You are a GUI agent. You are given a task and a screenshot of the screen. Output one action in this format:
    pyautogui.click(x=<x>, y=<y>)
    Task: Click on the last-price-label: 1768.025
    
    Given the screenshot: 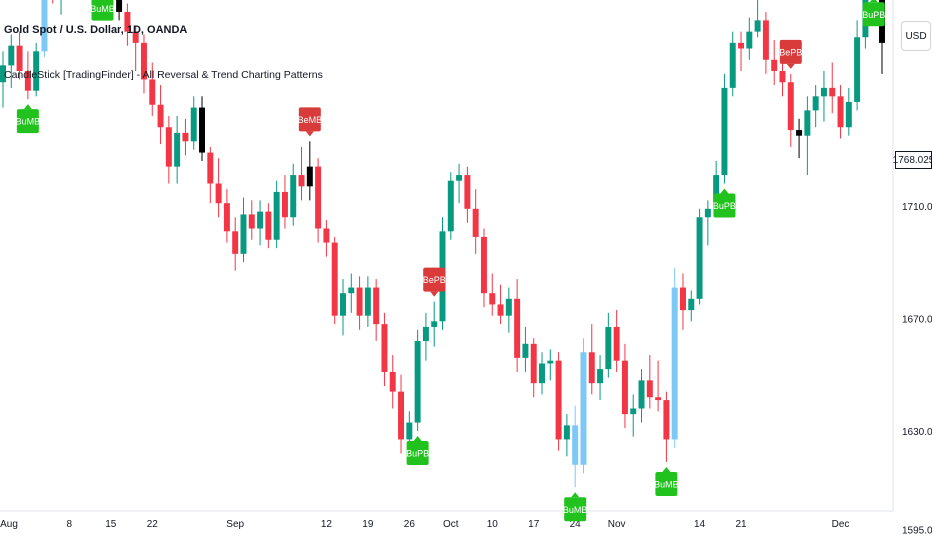 What is the action you would take?
    pyautogui.click(x=912, y=160)
    